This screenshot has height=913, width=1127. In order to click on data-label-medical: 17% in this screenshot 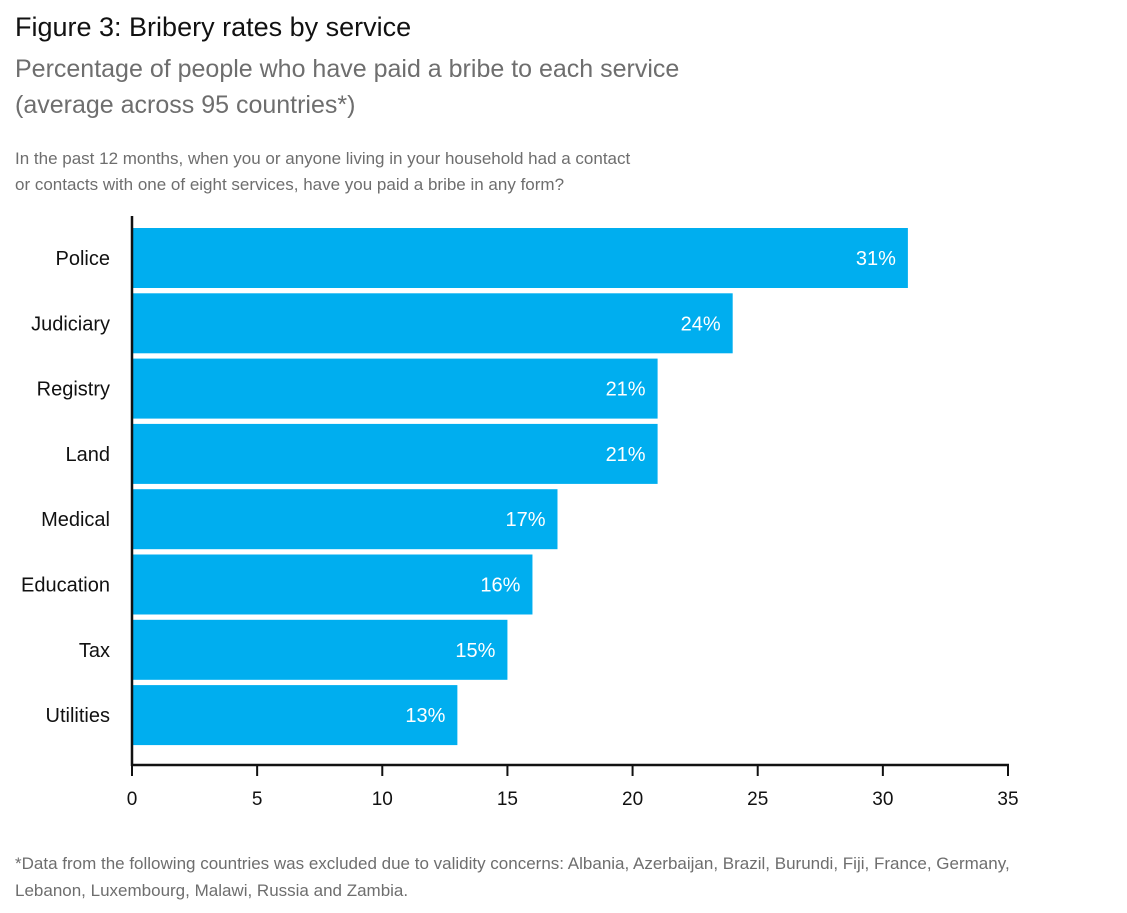, I will do `click(525, 520)`.